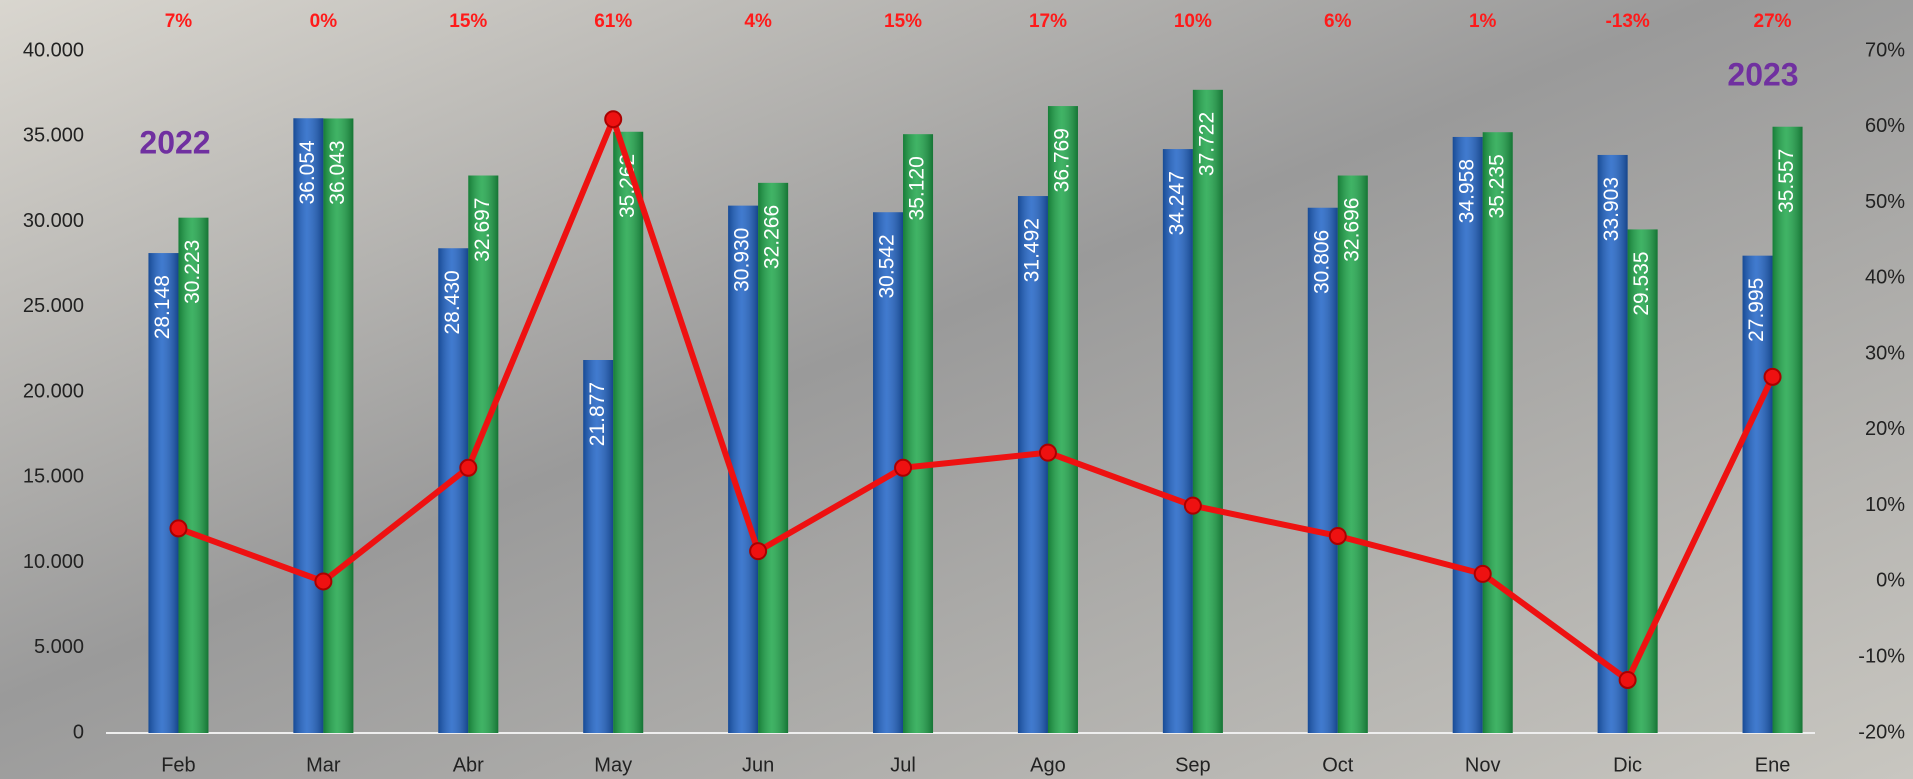  What do you see at coordinates (324, 21) in the screenshot?
I see `percent-label: 0%` at bounding box center [324, 21].